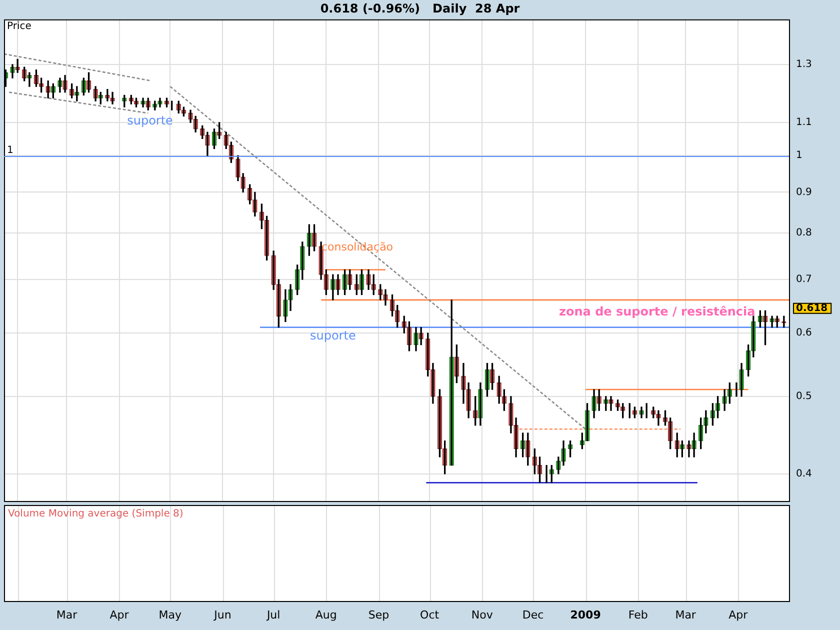  I want to click on annotation: zona de suporte / resistência, so click(657, 311).